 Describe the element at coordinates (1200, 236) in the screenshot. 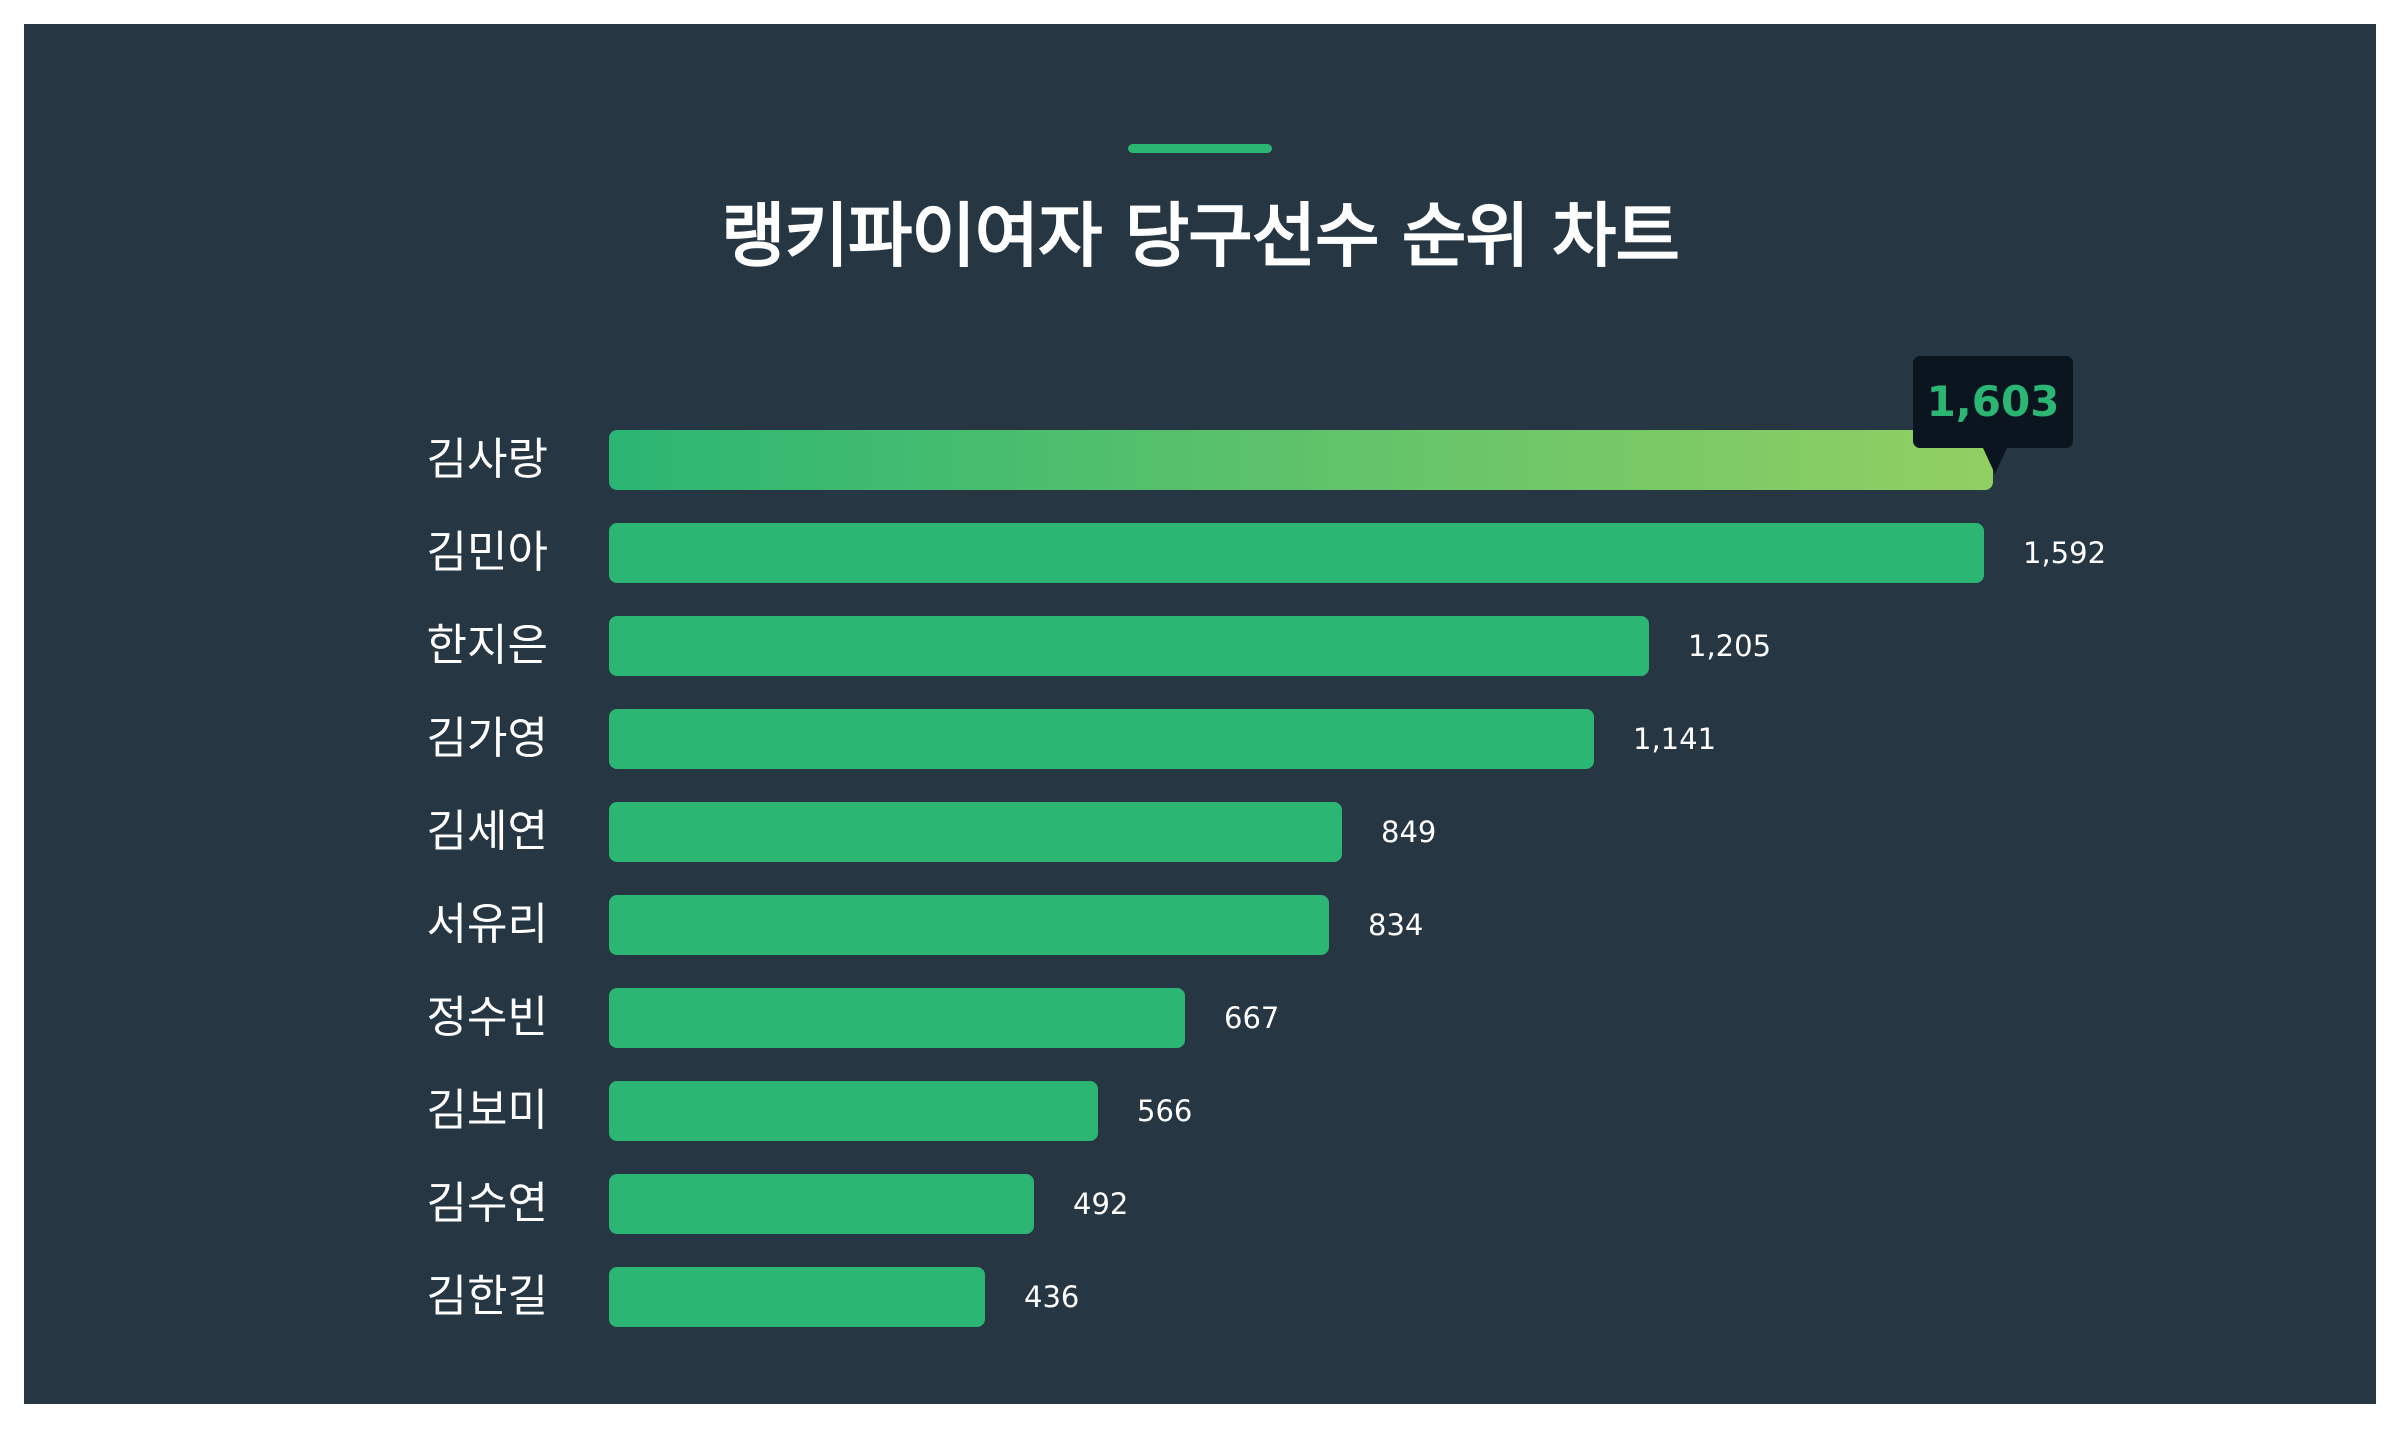

I see `chart-title: 랭키파이여자 당구선수 순위 차트` at that location.